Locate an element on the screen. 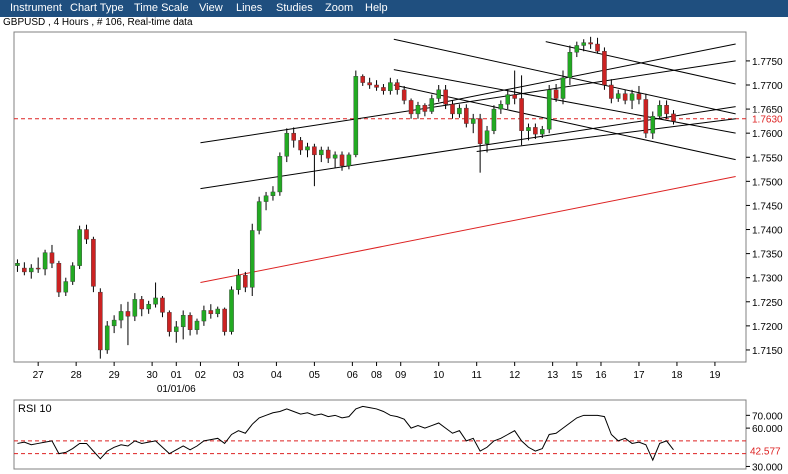 Image resolution: width=788 pixels, height=474 pixels. y-tick-label: 1.7750 is located at coordinates (767, 62).